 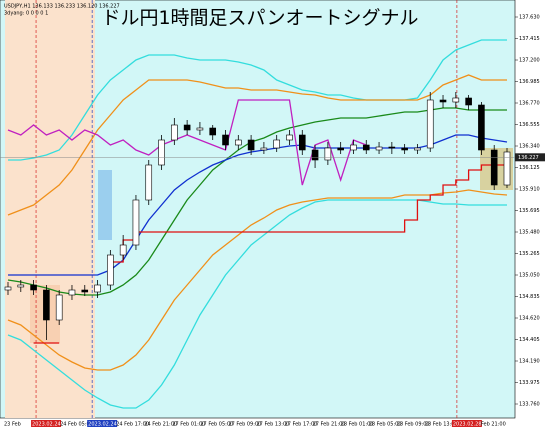 I want to click on y-tick-label: 135.910, so click(x=529, y=190).